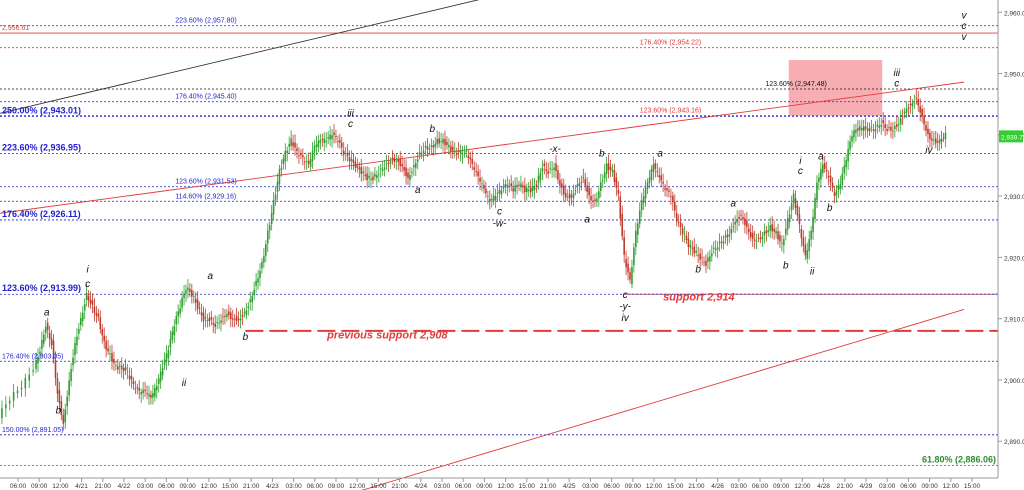  I want to click on level-label: 114.60% (2,929.16), so click(205, 196).